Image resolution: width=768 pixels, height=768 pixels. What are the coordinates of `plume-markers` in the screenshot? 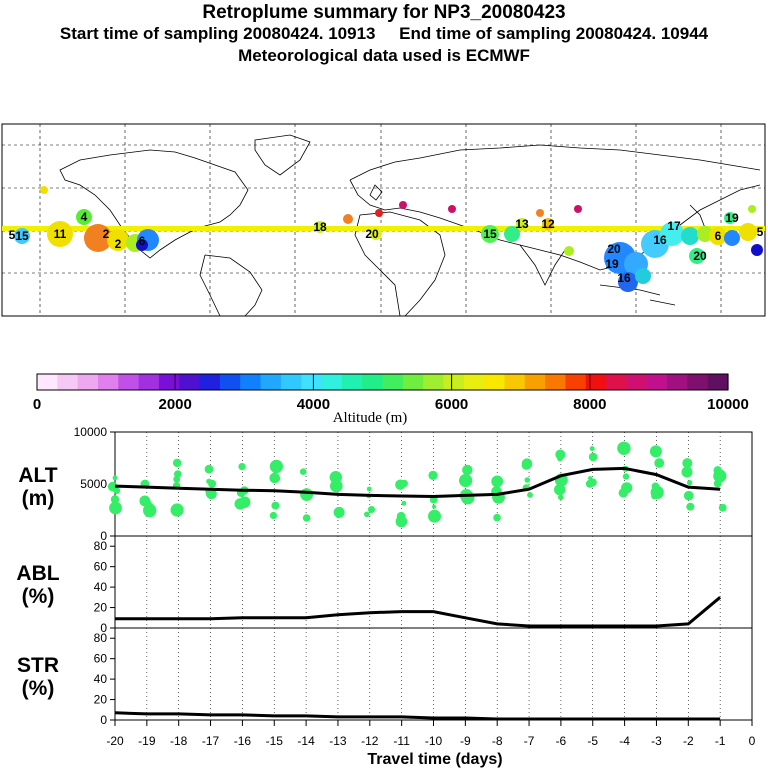 It's located at (383, 239).